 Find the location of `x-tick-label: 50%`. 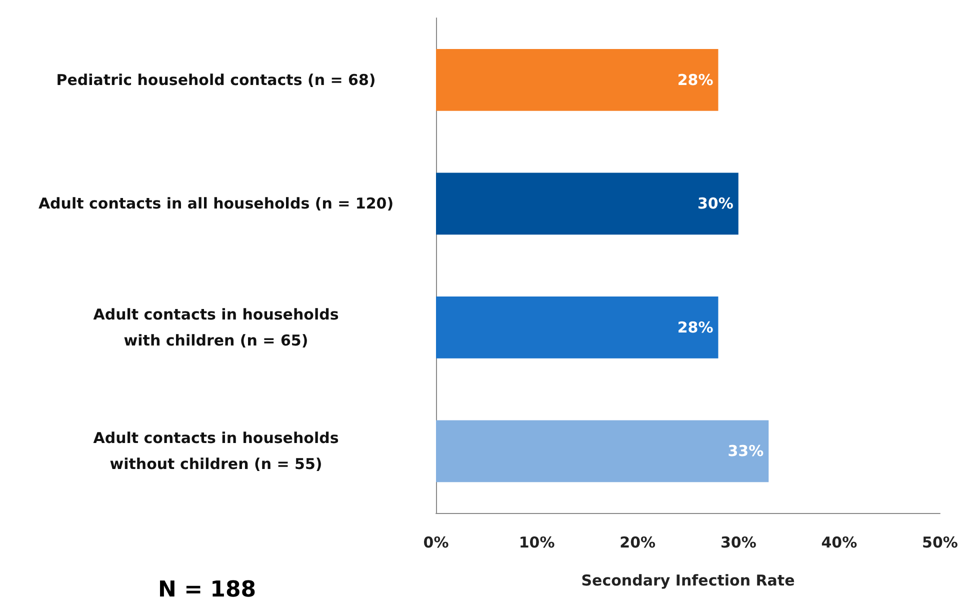

x-tick-label: 50% is located at coordinates (940, 543).